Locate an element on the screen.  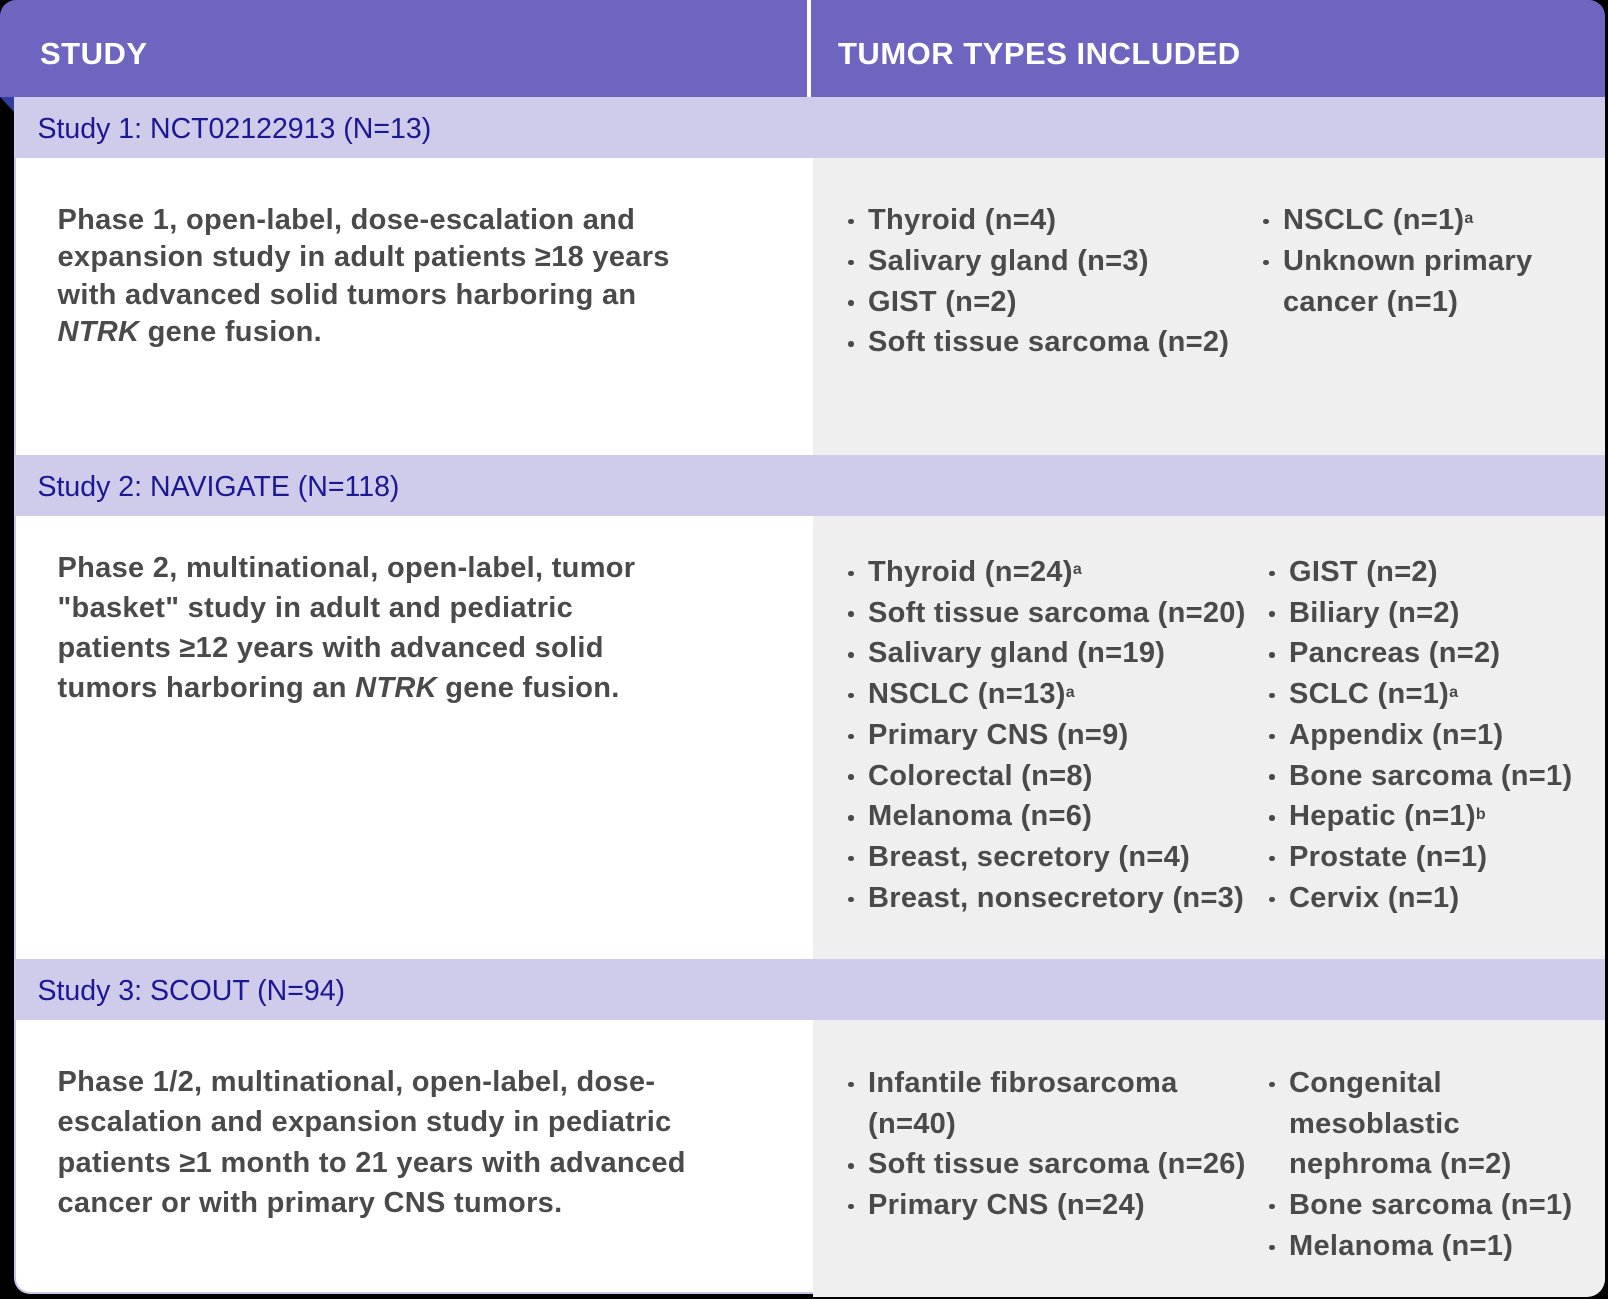
tumor-type-item: Thyroid (n=24)a is located at coordinates (1046, 572).